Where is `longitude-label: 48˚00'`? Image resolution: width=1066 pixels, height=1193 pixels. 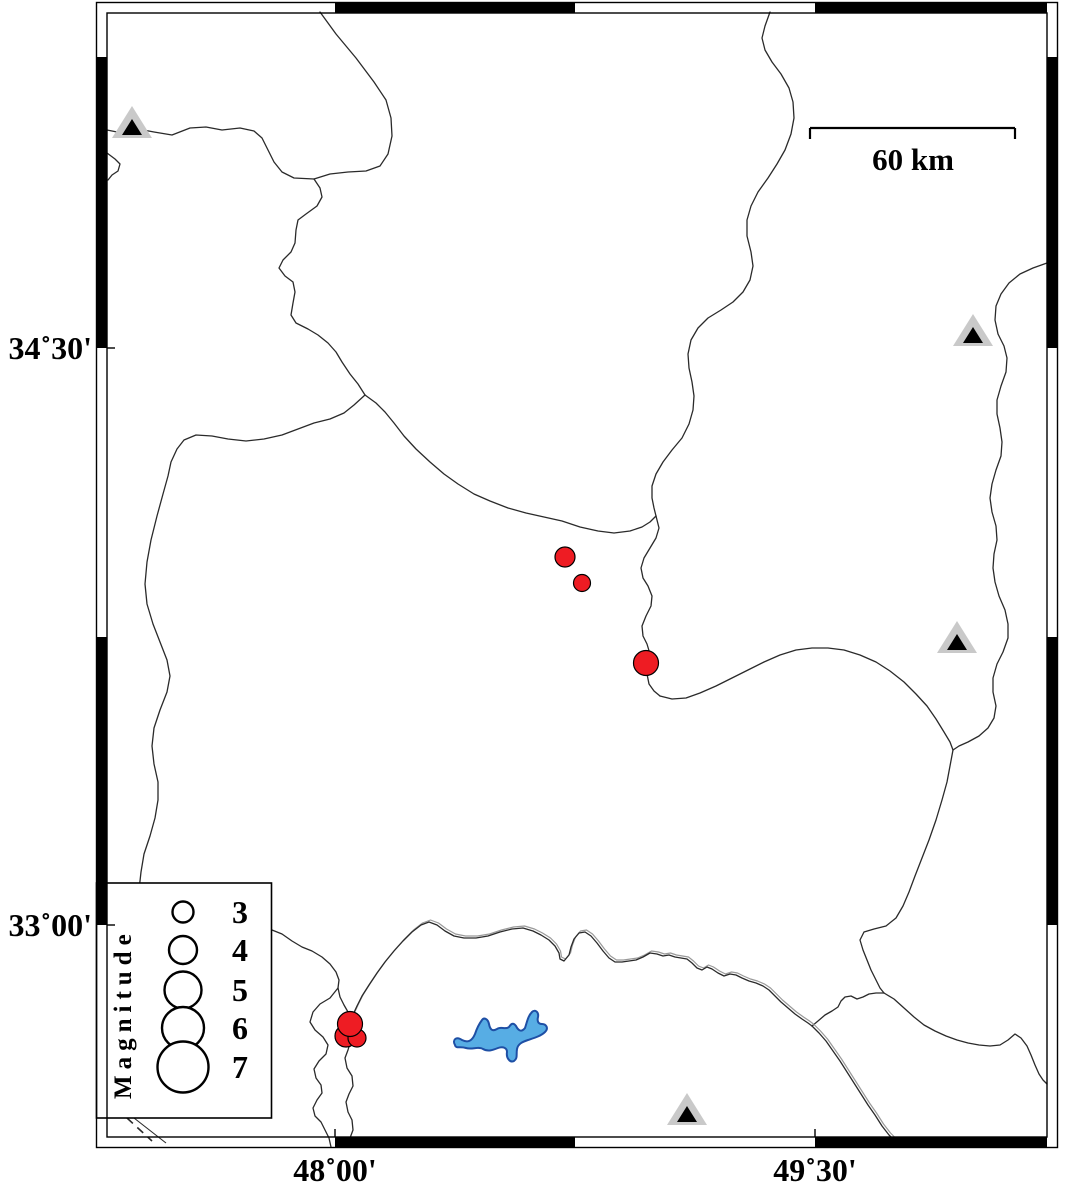
longitude-label: 48˚00' is located at coordinates (335, 1170).